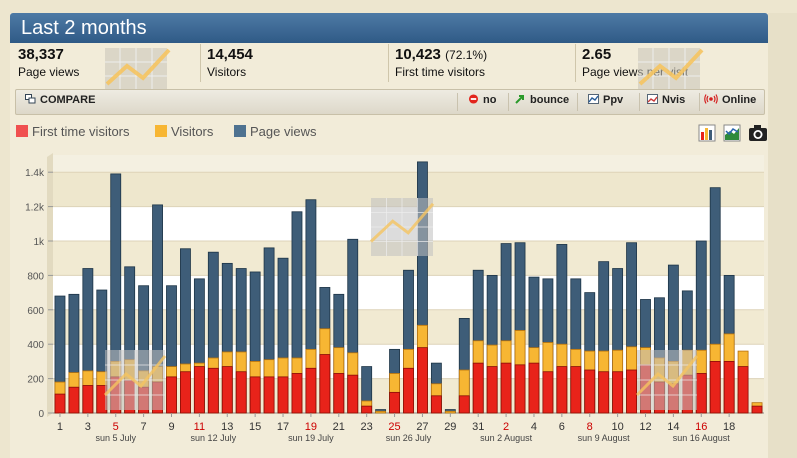 The image size is (797, 458). What do you see at coordinates (283, 427) in the screenshot?
I see `x-tick-label: 17` at bounding box center [283, 427].